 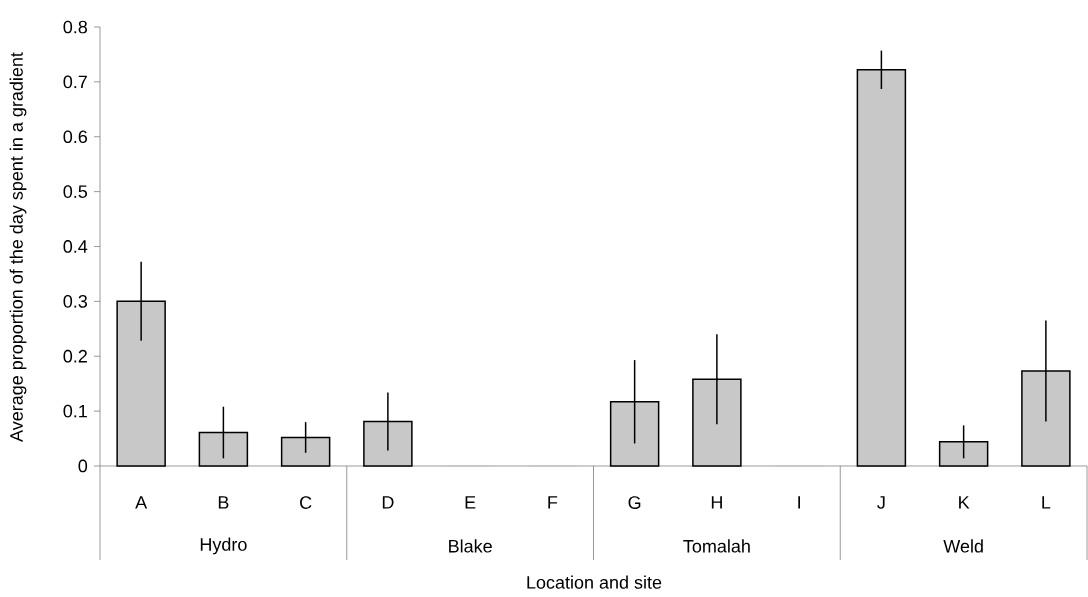 I want to click on y-tick-label: 0.5, so click(x=75, y=191).